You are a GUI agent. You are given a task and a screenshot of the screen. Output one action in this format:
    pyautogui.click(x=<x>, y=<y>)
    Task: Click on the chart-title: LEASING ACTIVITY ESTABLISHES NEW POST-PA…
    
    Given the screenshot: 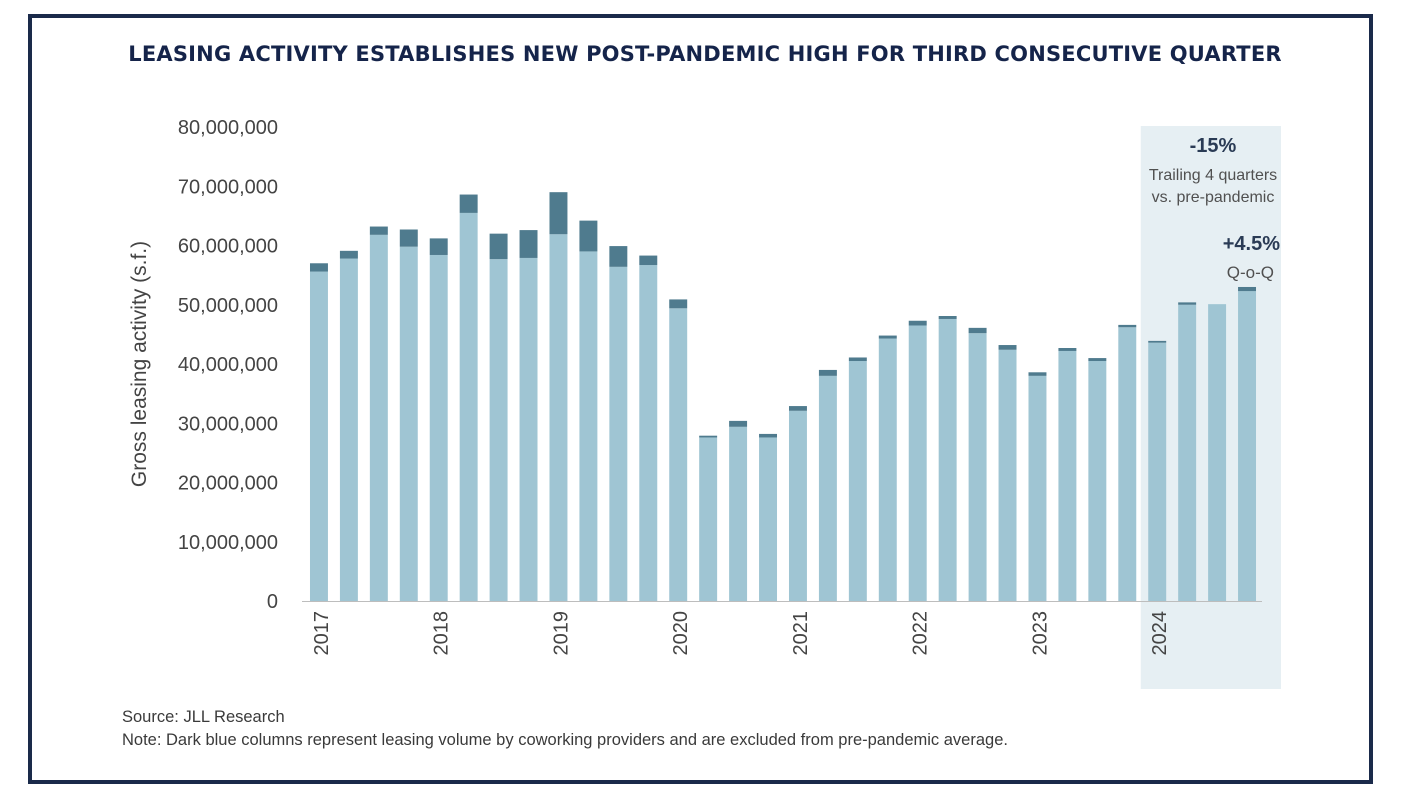 What is the action you would take?
    pyautogui.click(x=705, y=54)
    